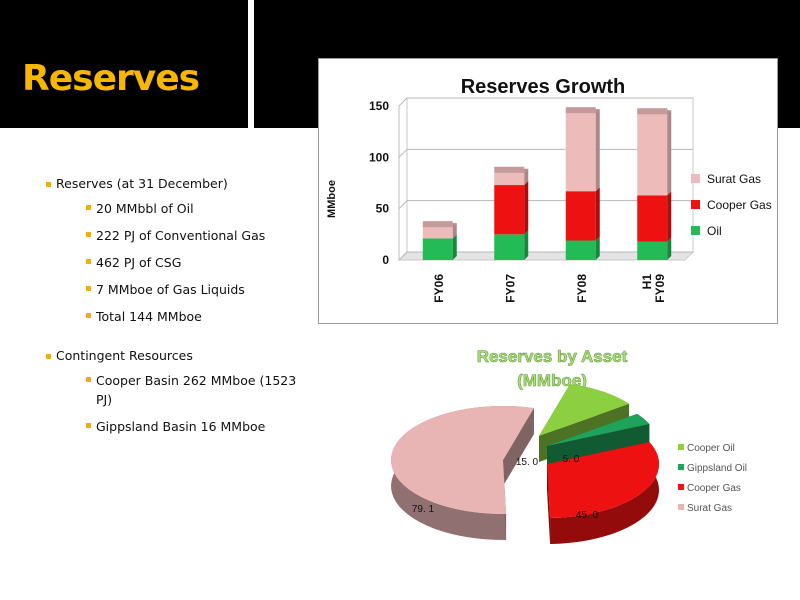 The width and height of the screenshot is (800, 600). I want to click on legend-item-surat-gas: Surat Gas, so click(726, 179).